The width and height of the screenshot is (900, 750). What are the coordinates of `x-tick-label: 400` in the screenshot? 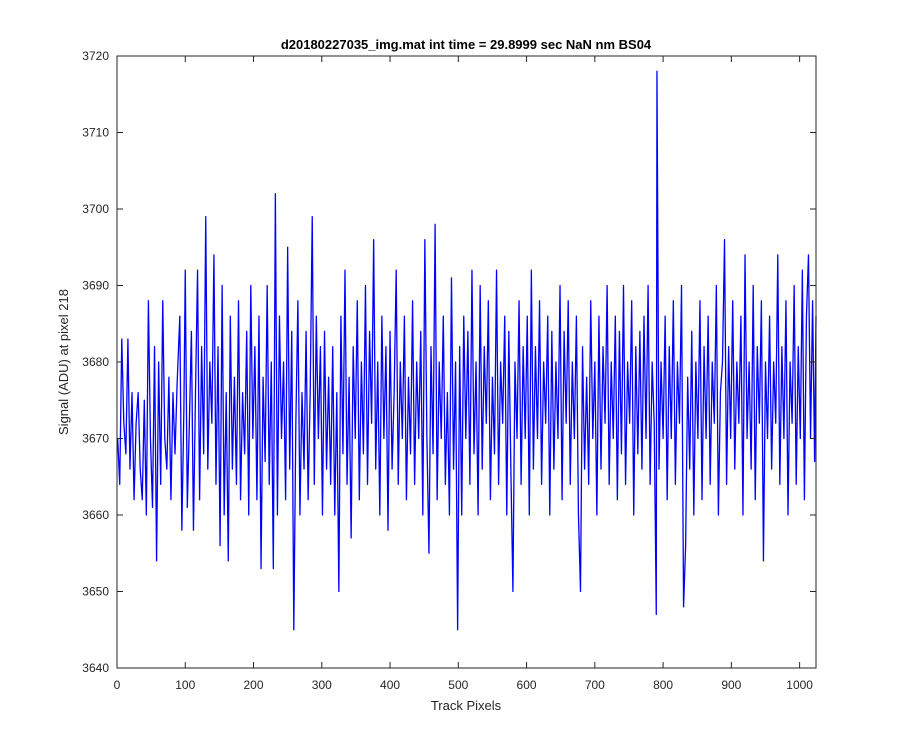 It's located at (390, 685).